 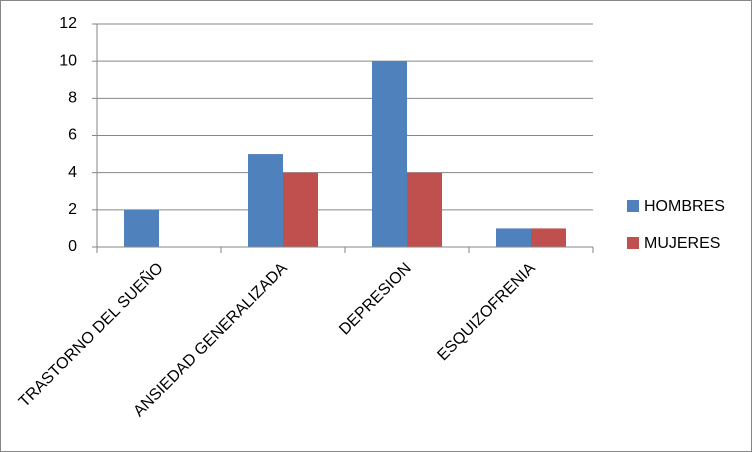 What do you see at coordinates (684, 206) in the screenshot?
I see `legend-label: HOMBRES` at bounding box center [684, 206].